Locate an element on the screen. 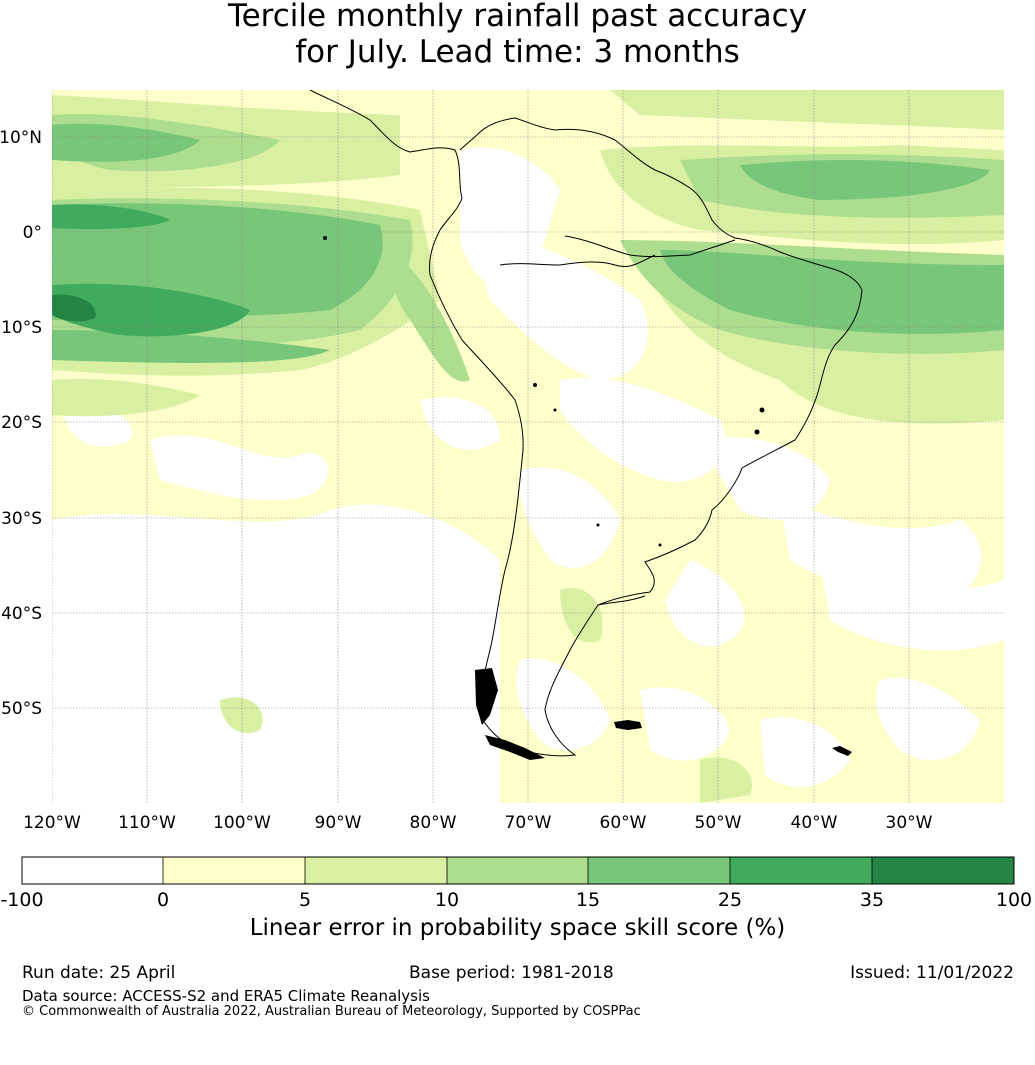 The height and width of the screenshot is (1065, 1035). lon-label: 60°W is located at coordinates (623, 823).